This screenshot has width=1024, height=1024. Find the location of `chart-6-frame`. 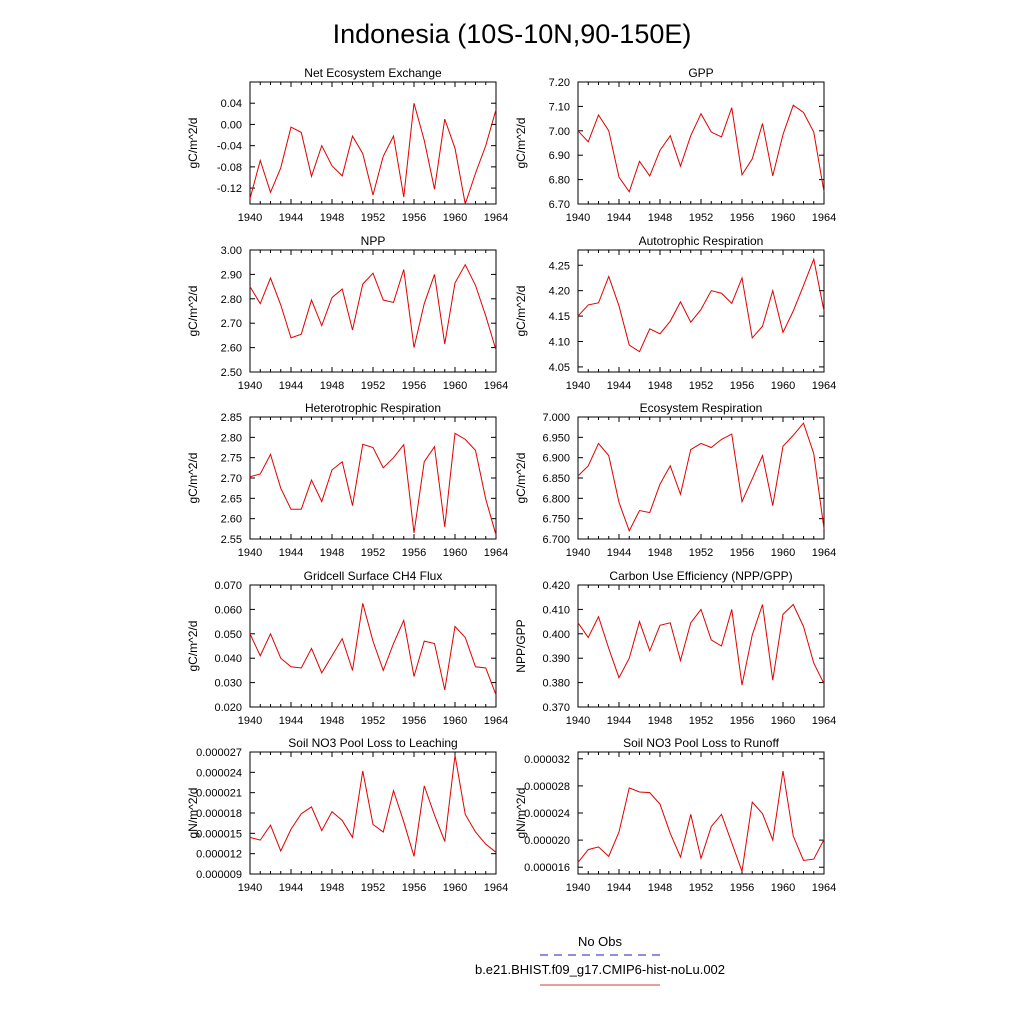

chart-6-frame is located at coordinates (701, 478).